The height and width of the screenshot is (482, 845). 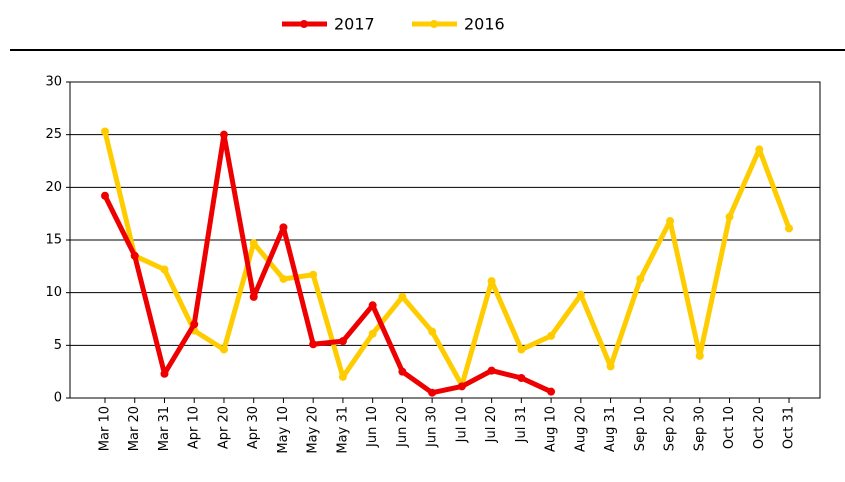 I want to click on x-tick-label: Aug 10, so click(x=551, y=429).